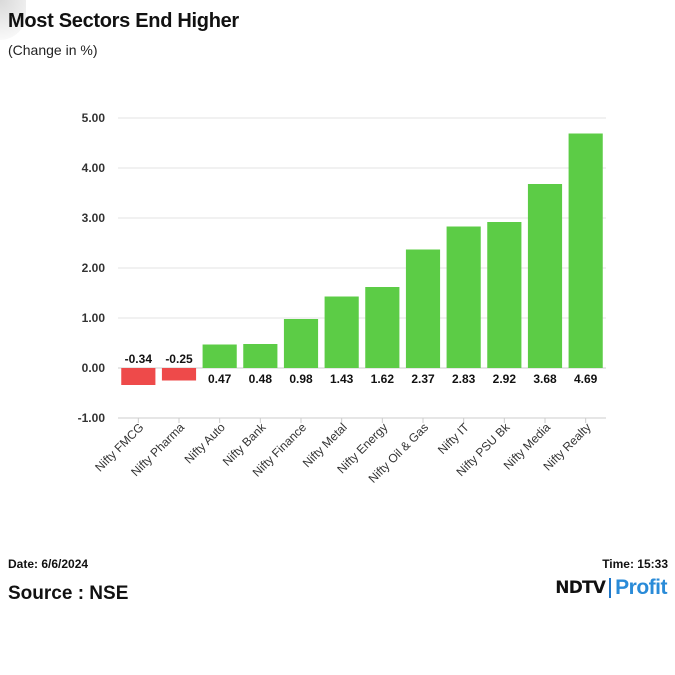  I want to click on source-label: Source : NSE, so click(68, 593).